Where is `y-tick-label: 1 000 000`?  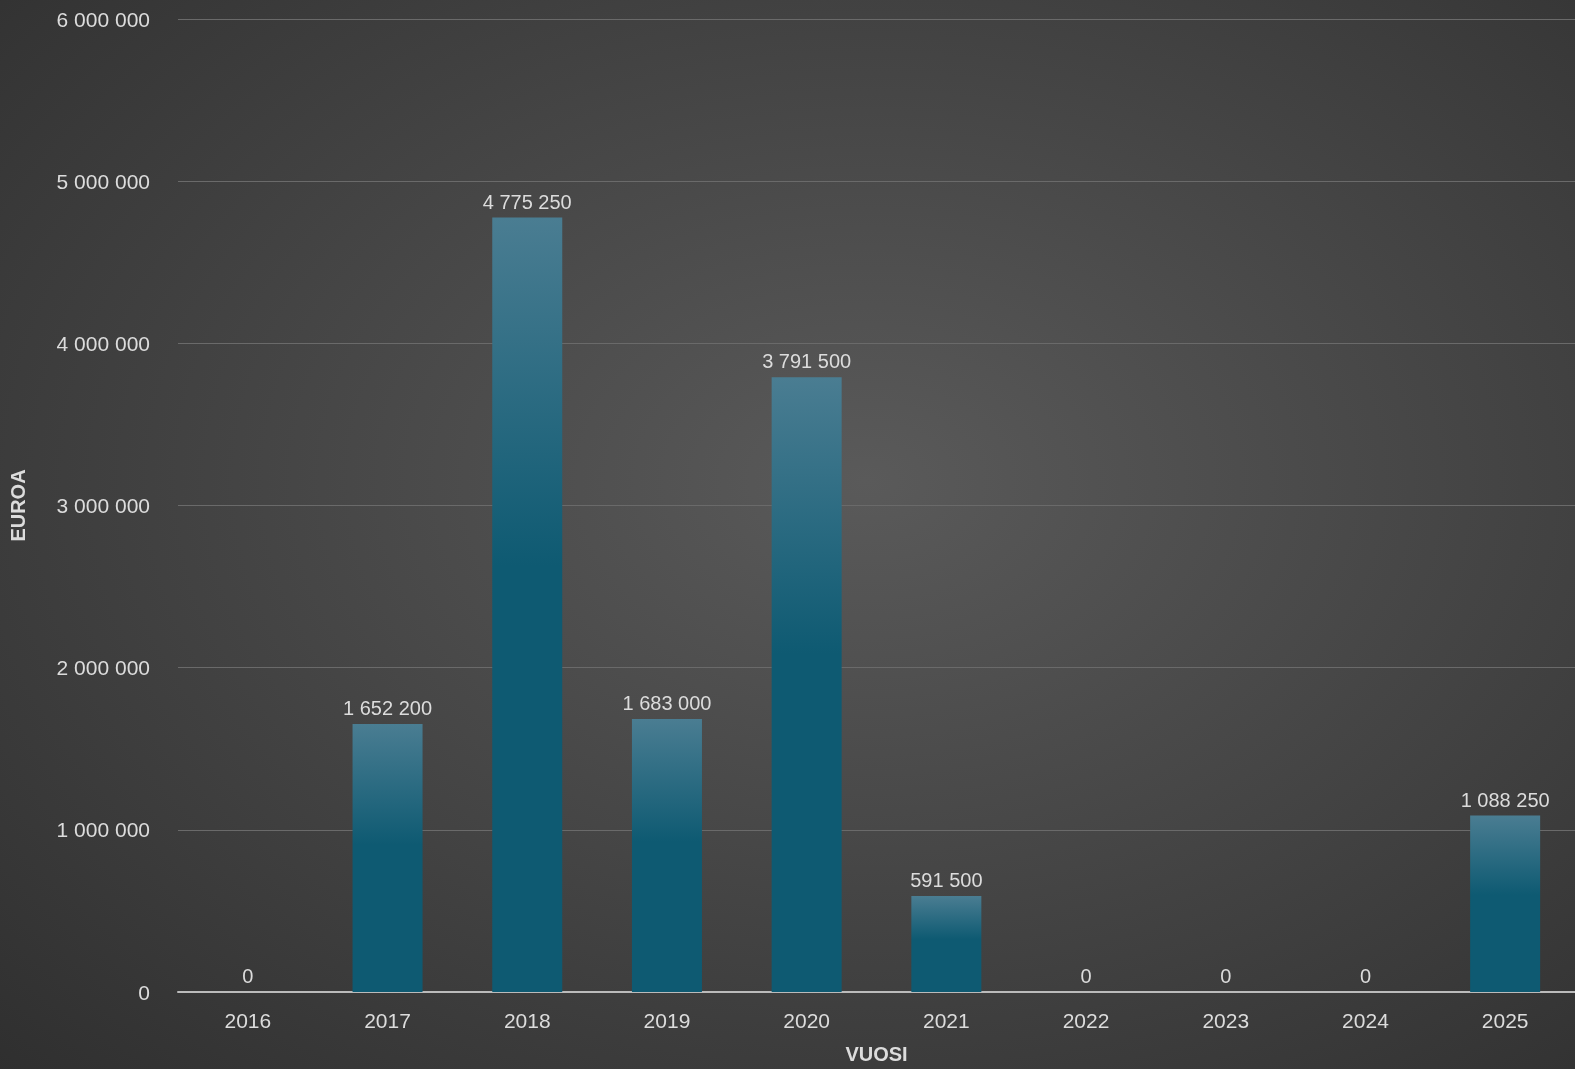
y-tick-label: 1 000 000 is located at coordinates (103, 830).